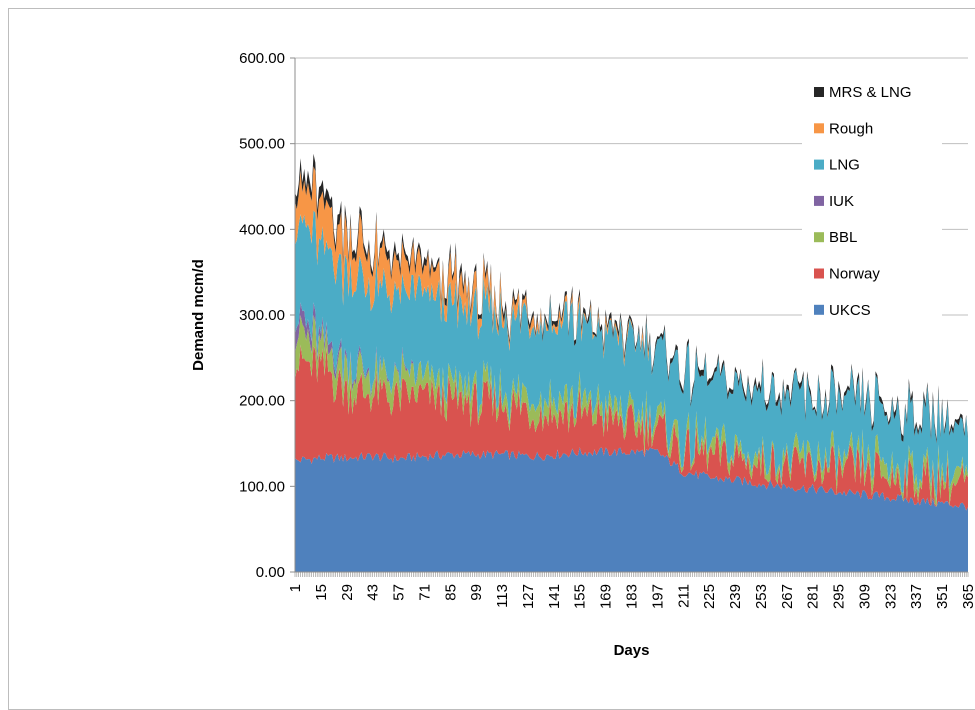 The image size is (975, 710). Describe the element at coordinates (262, 58) in the screenshot. I see `y-tick-label: 600.00` at that location.